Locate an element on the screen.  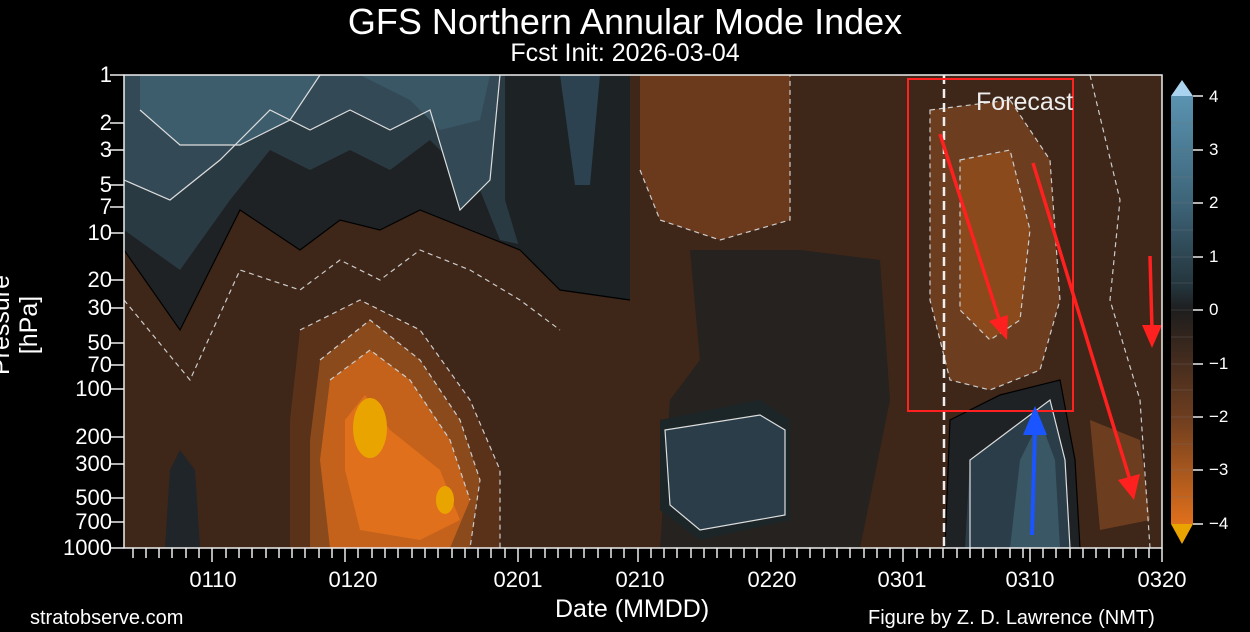
y-tick-label: 50 is located at coordinates (99, 342).